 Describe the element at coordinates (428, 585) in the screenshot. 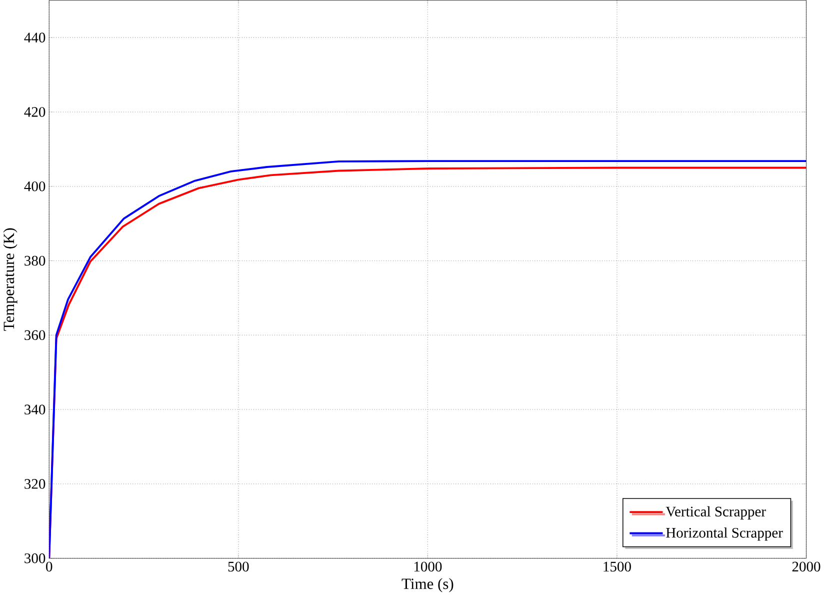

I see `x-axis-title: Time (s)` at that location.